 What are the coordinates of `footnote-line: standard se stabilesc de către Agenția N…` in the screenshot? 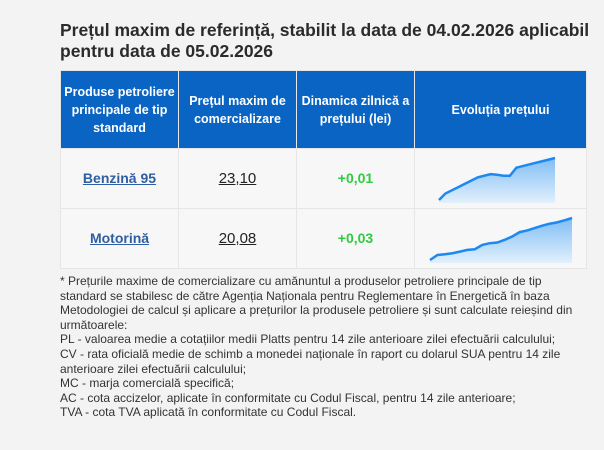 It's located at (305, 295).